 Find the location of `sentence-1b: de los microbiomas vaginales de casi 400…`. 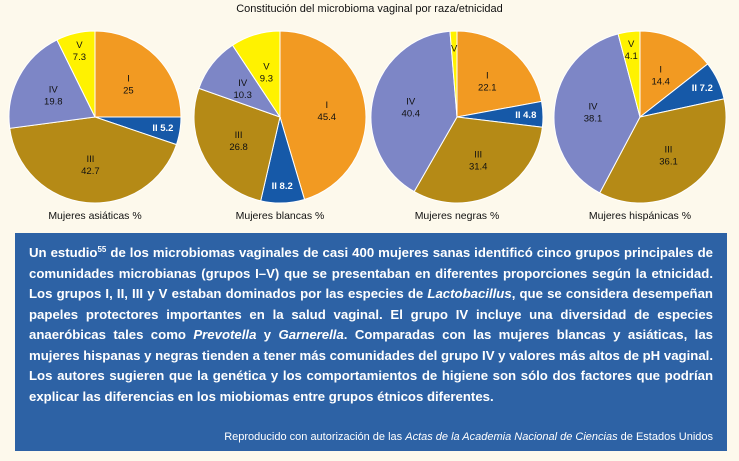

sentence-1b: de los microbiomas vaginales de casi 400… is located at coordinates (371, 273).